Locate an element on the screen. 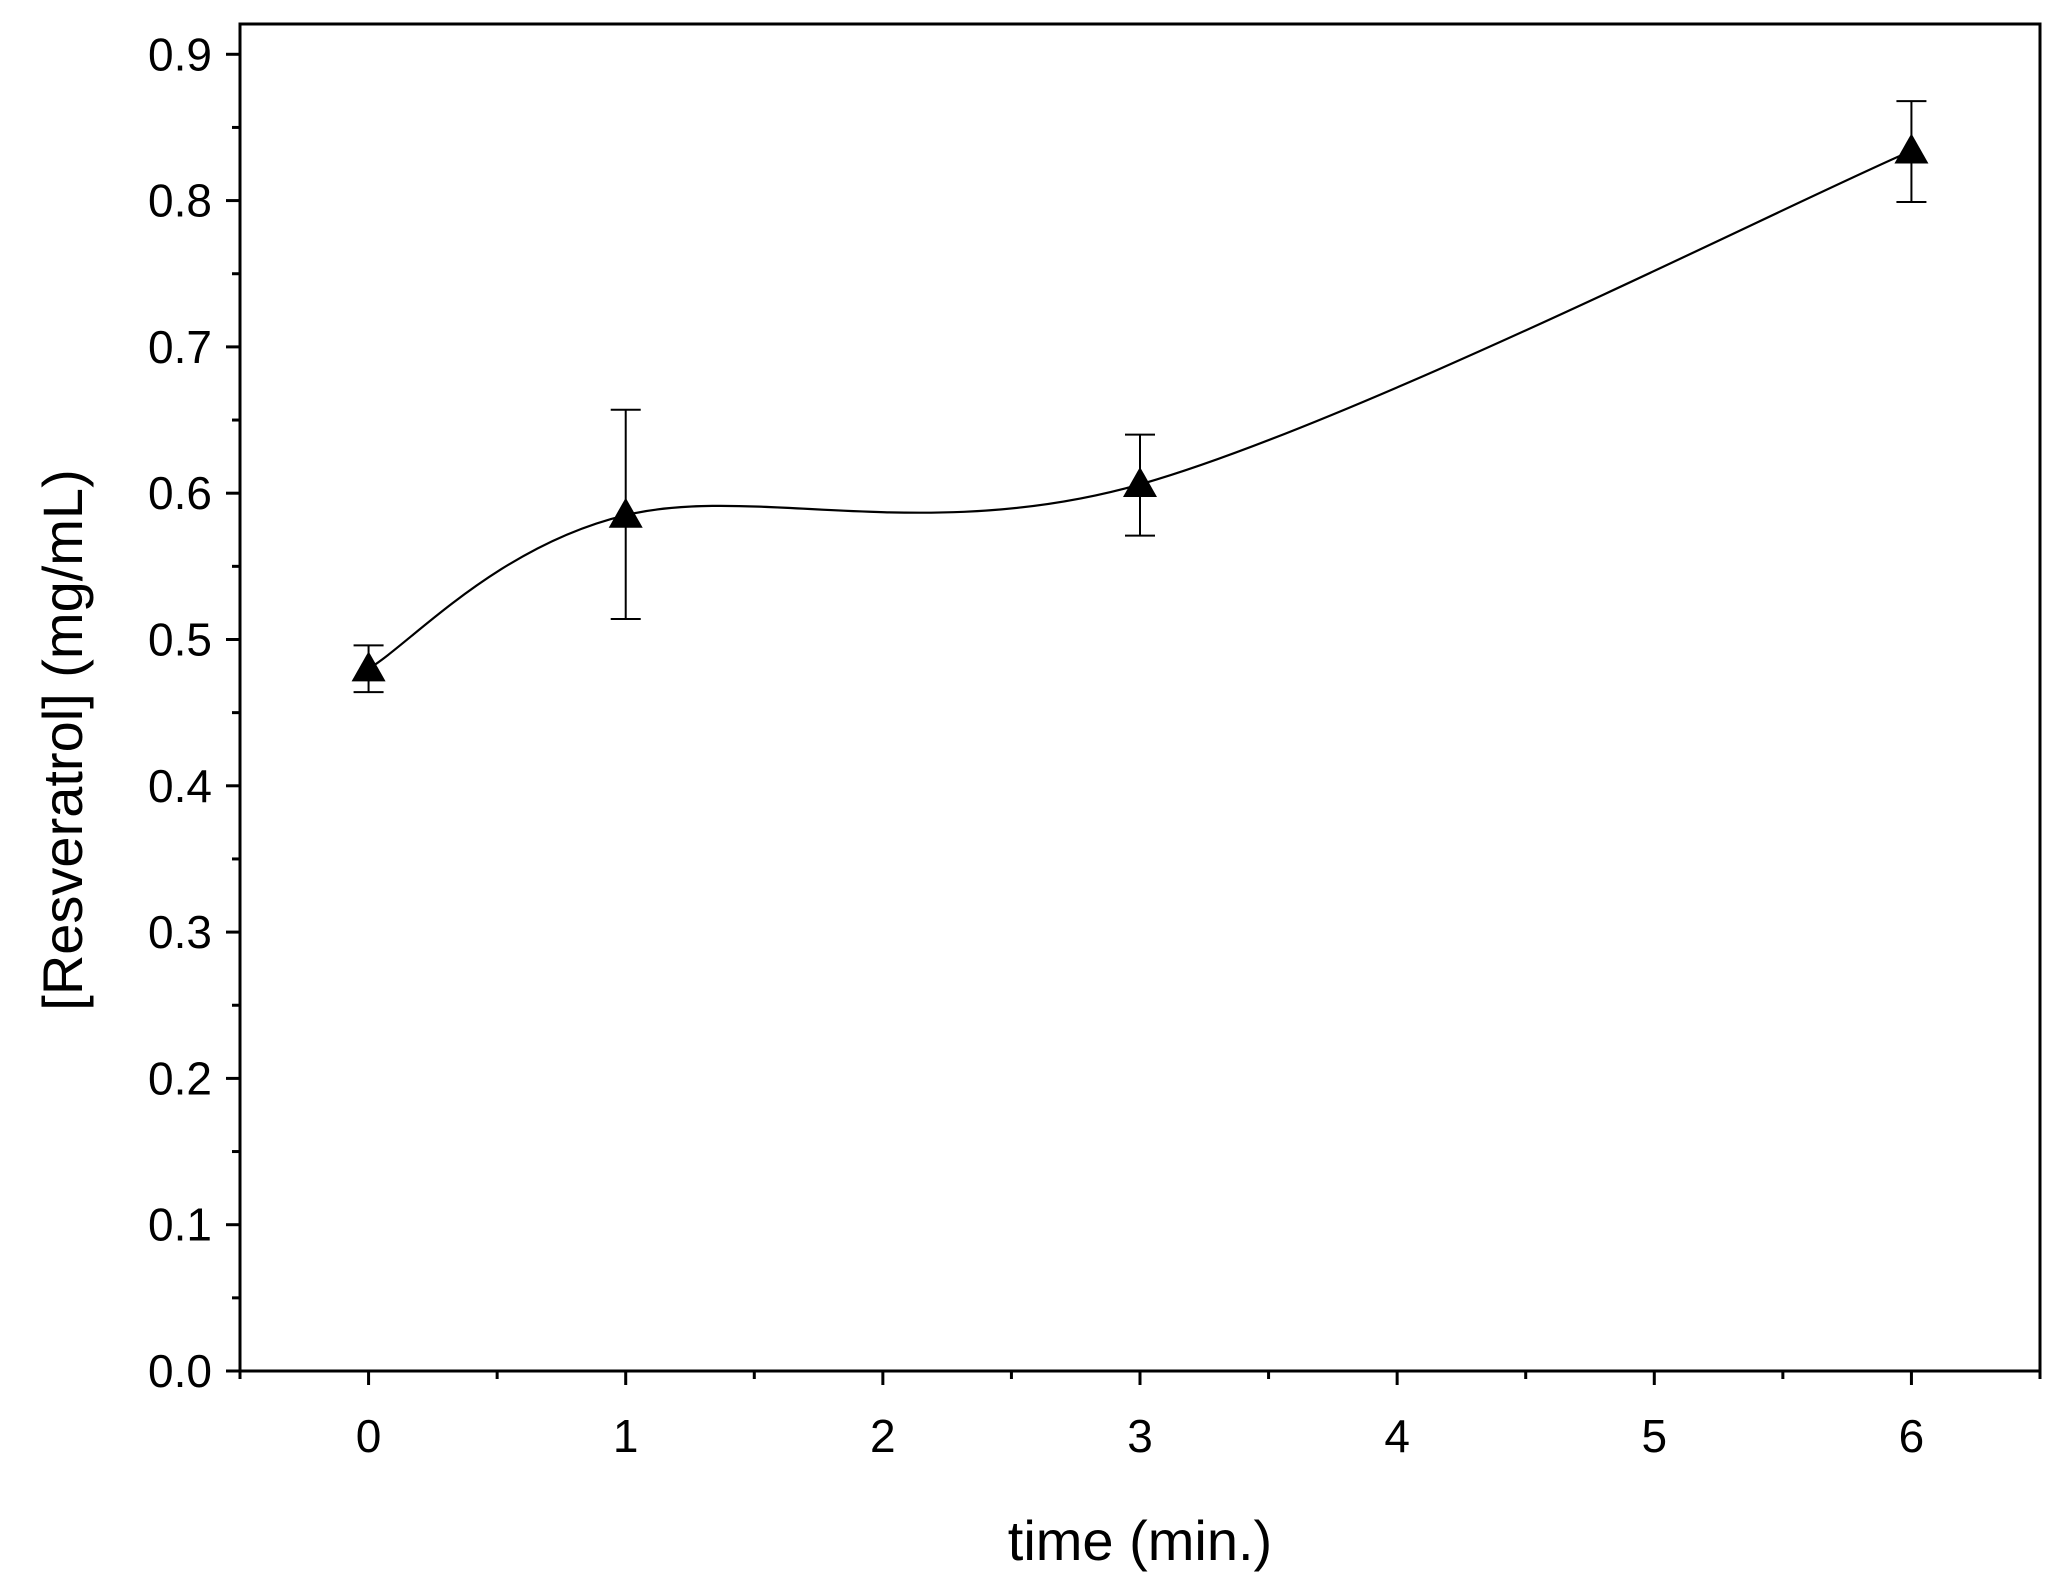 The image size is (2066, 1586). y-tick-label: 0.7 is located at coordinates (180, 347).